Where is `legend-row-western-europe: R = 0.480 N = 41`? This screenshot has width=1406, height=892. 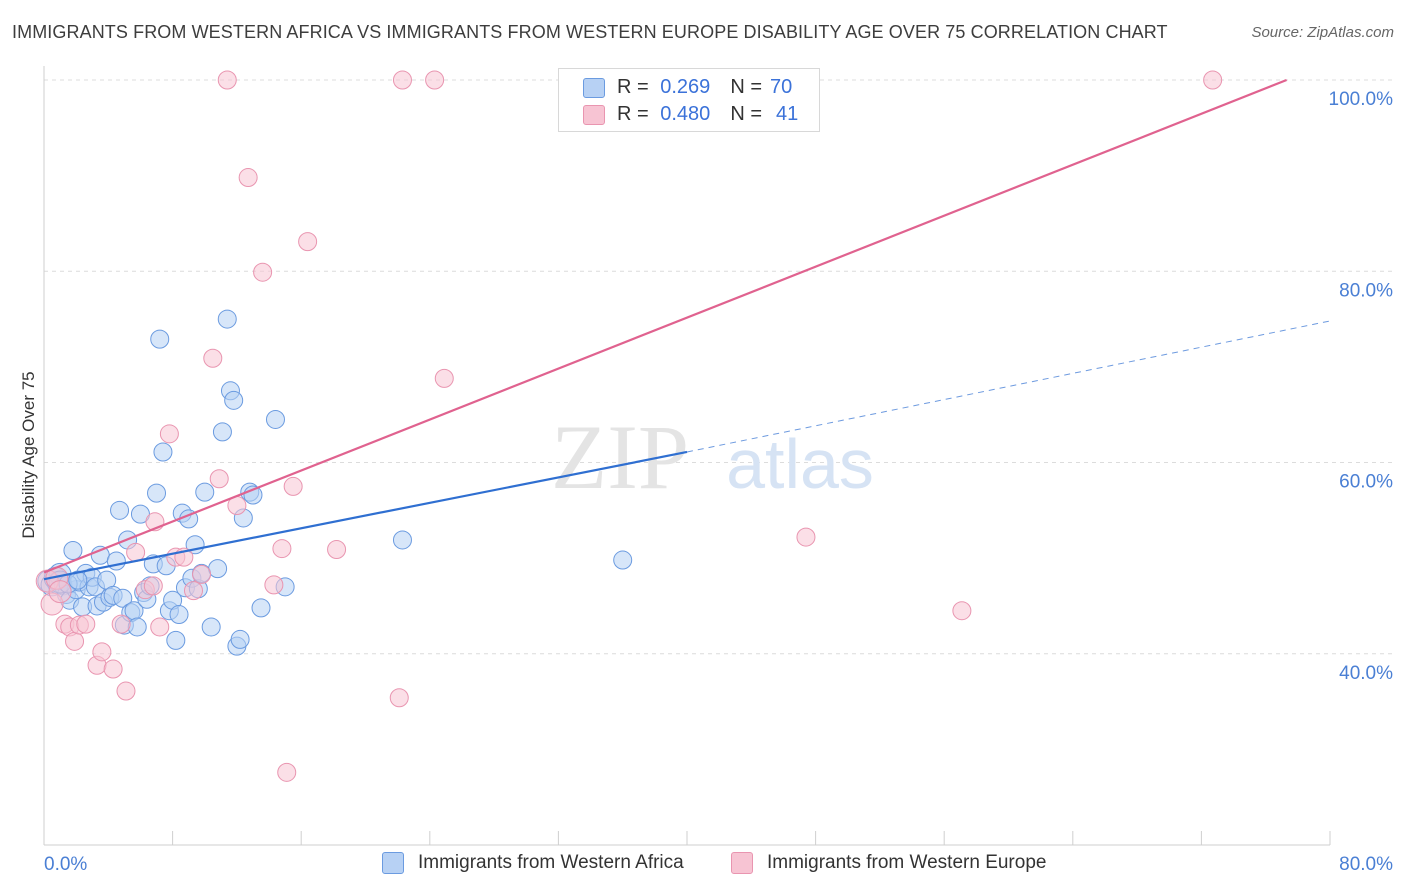
legend-row-western-europe: R = 0.480 N = 41 is located at coordinates (691, 114).